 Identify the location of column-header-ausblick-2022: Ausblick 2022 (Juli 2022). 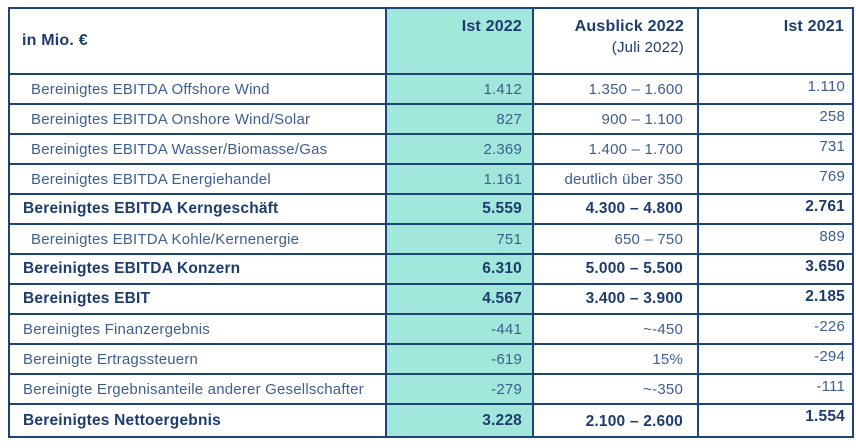
(615, 41).